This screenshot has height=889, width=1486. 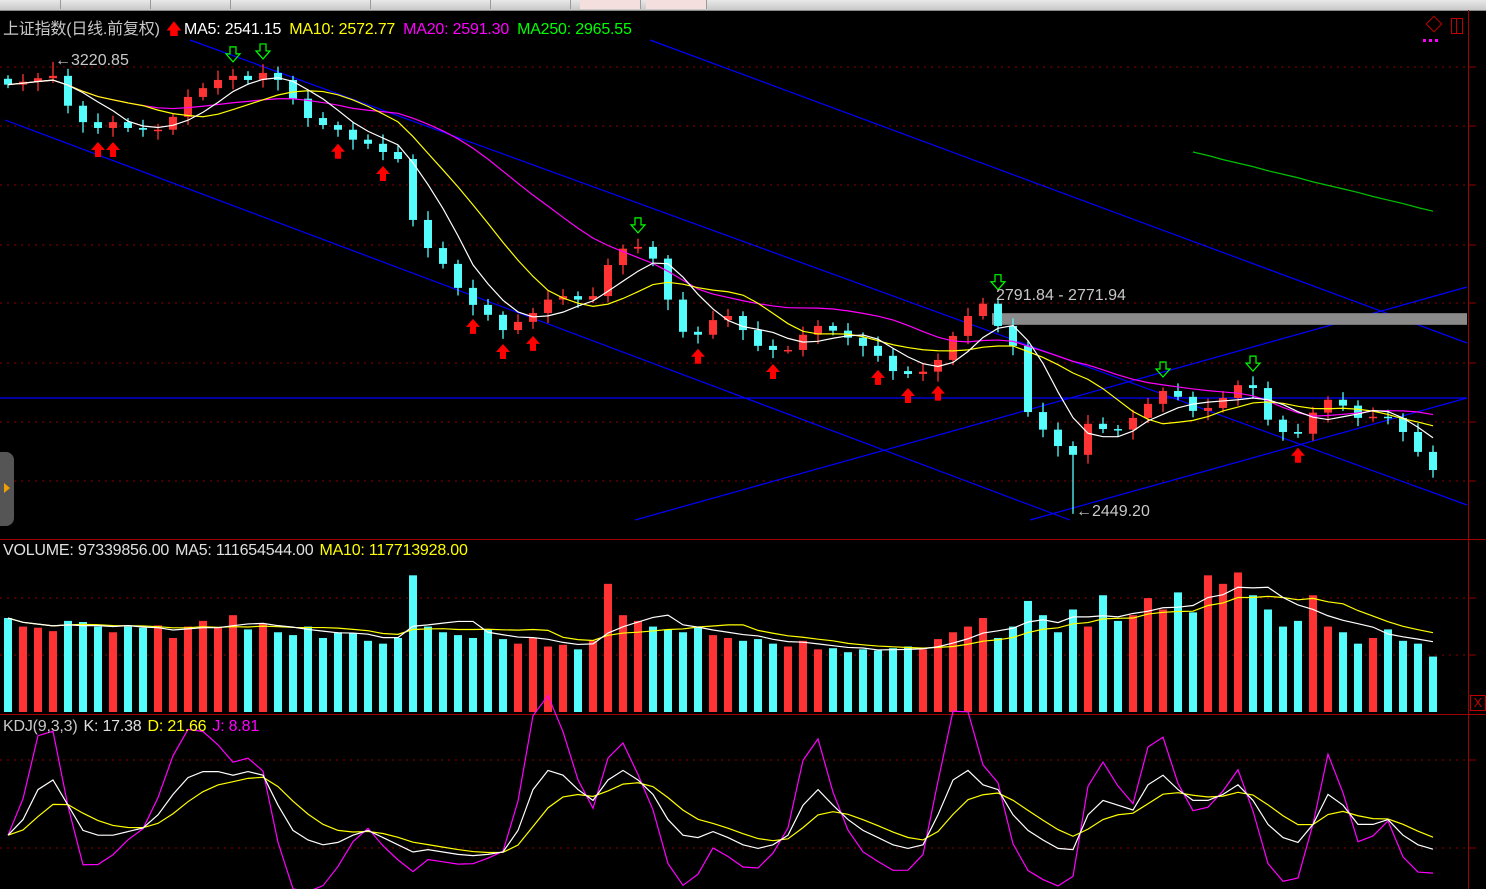 I want to click on side-panel-toggle, so click(x=7, y=489).